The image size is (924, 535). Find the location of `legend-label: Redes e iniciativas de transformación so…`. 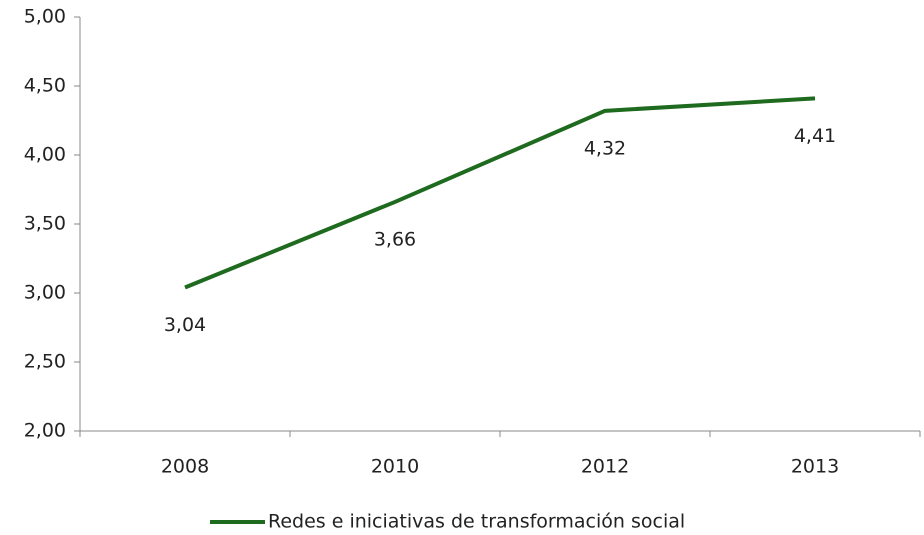

legend-label: Redes e iniciativas de transformación so… is located at coordinates (476, 522).